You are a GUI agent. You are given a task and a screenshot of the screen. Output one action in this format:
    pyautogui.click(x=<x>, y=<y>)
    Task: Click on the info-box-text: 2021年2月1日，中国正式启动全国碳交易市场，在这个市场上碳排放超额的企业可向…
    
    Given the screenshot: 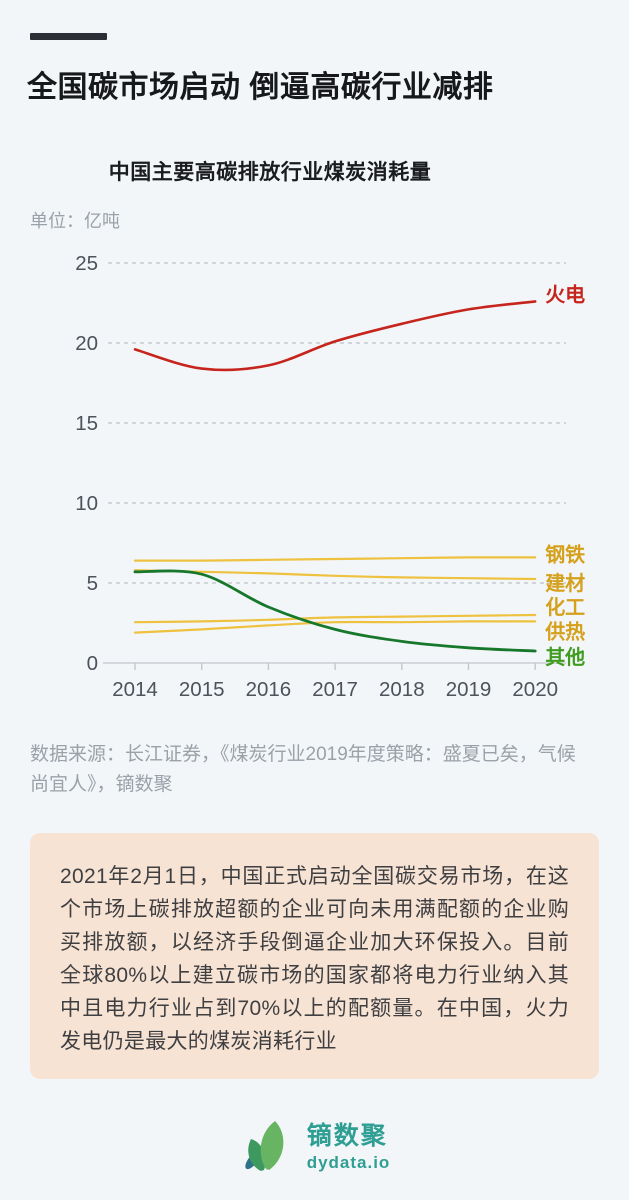 What is the action you would take?
    pyautogui.click(x=314, y=959)
    